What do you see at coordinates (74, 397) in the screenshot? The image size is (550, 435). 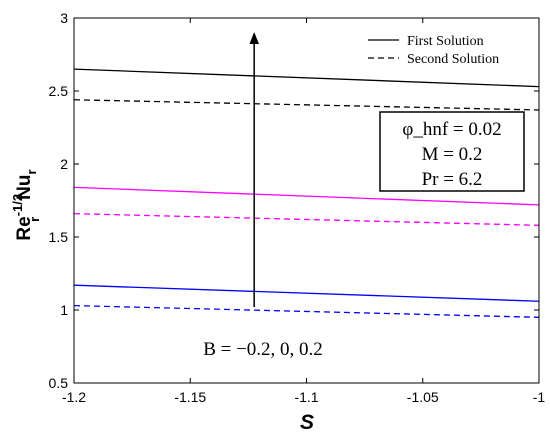 I see `x-tick-label: -1.2` at bounding box center [74, 397].